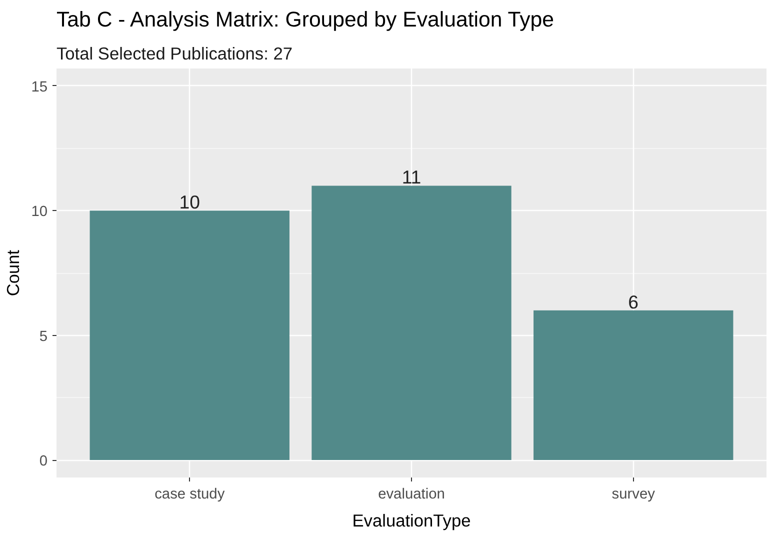 Image resolution: width=771 pixels, height=533 pixels. What do you see at coordinates (633, 301) in the screenshot?
I see `data-label: 6` at bounding box center [633, 301].